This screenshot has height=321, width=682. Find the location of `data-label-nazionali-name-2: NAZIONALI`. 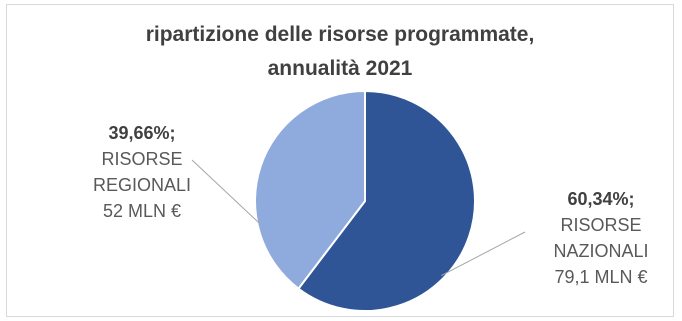

data-label-nazionali-name-2: NAZIONALI is located at coordinates (601, 251).